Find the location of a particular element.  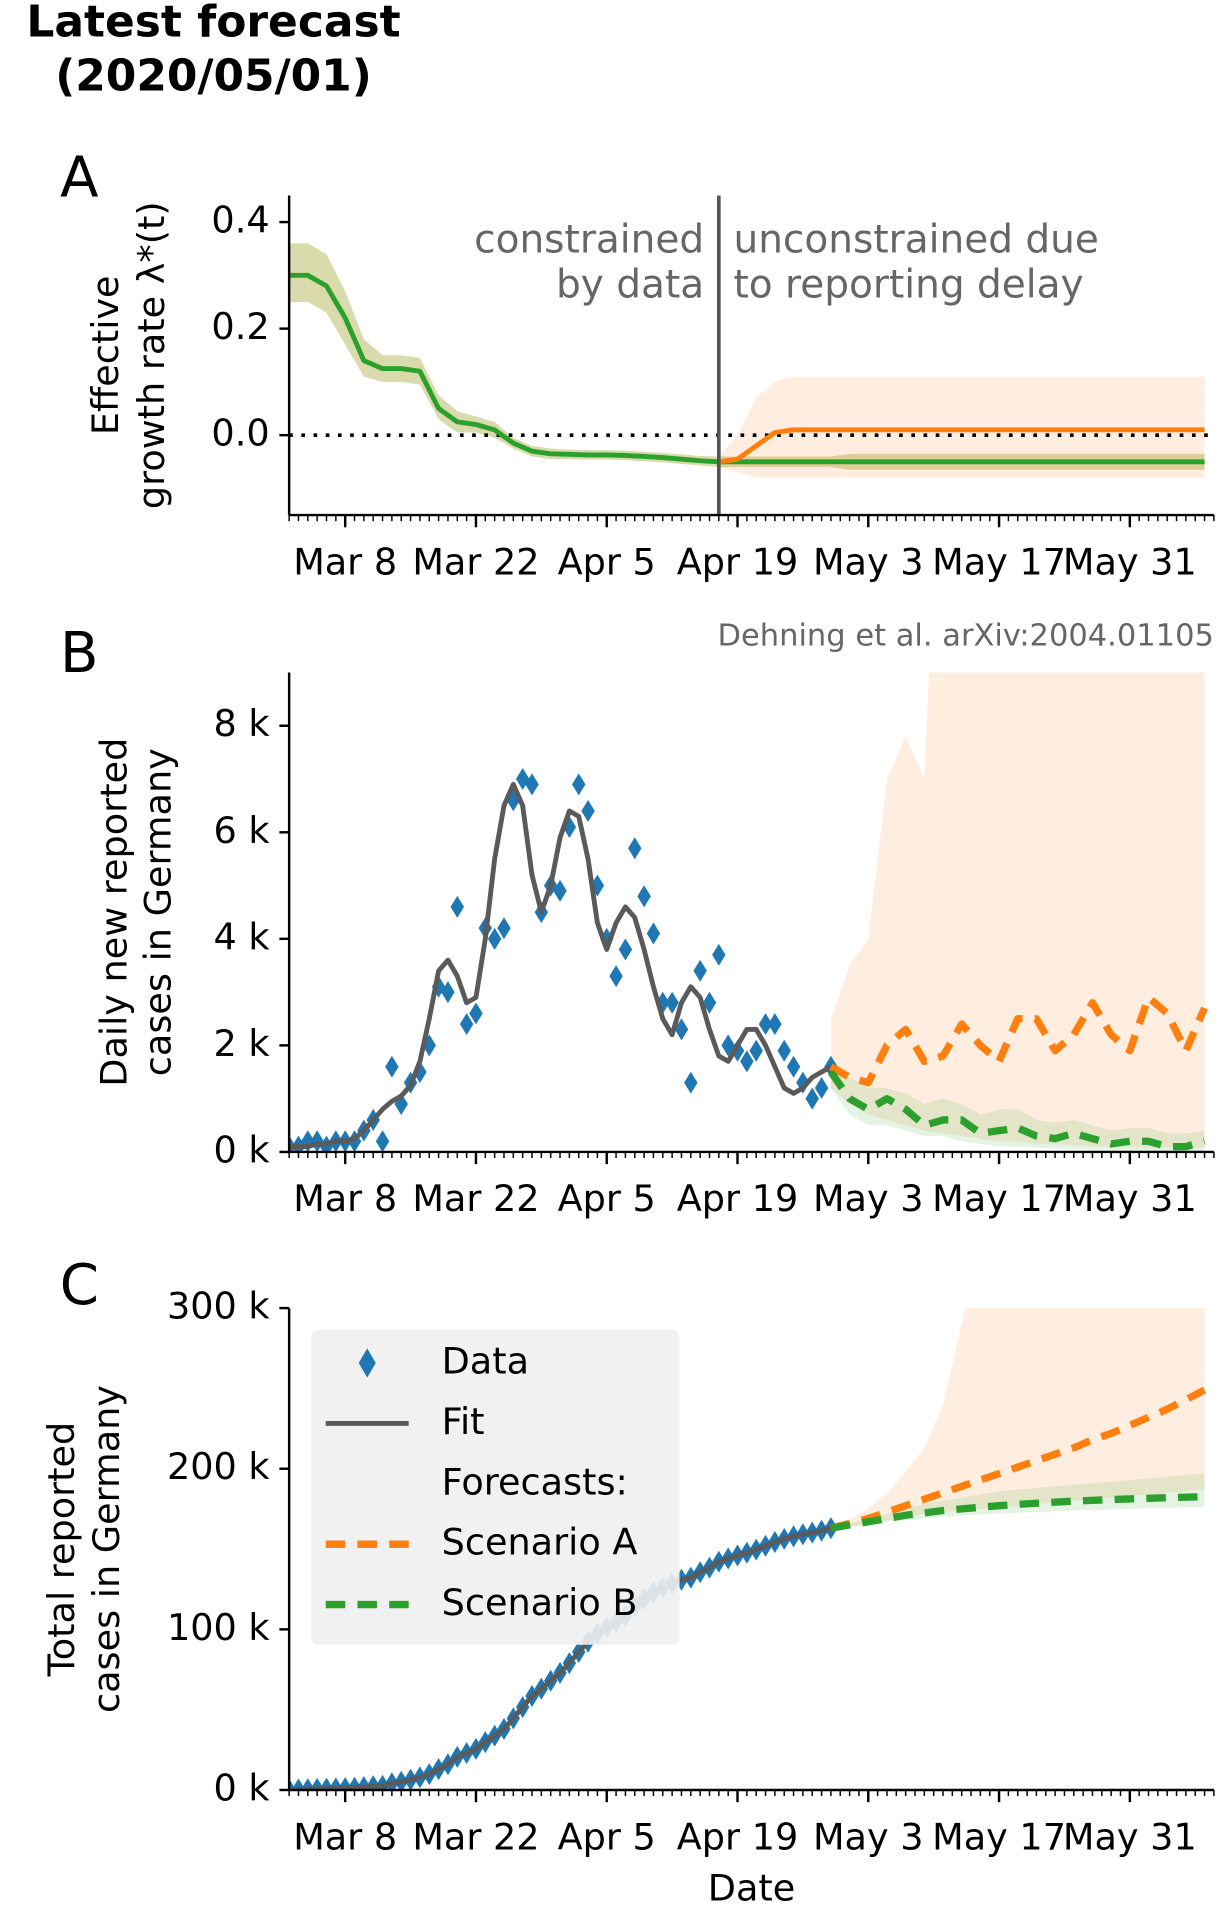

y-axis-label: growth rate λ*(t) is located at coordinates (151, 355).